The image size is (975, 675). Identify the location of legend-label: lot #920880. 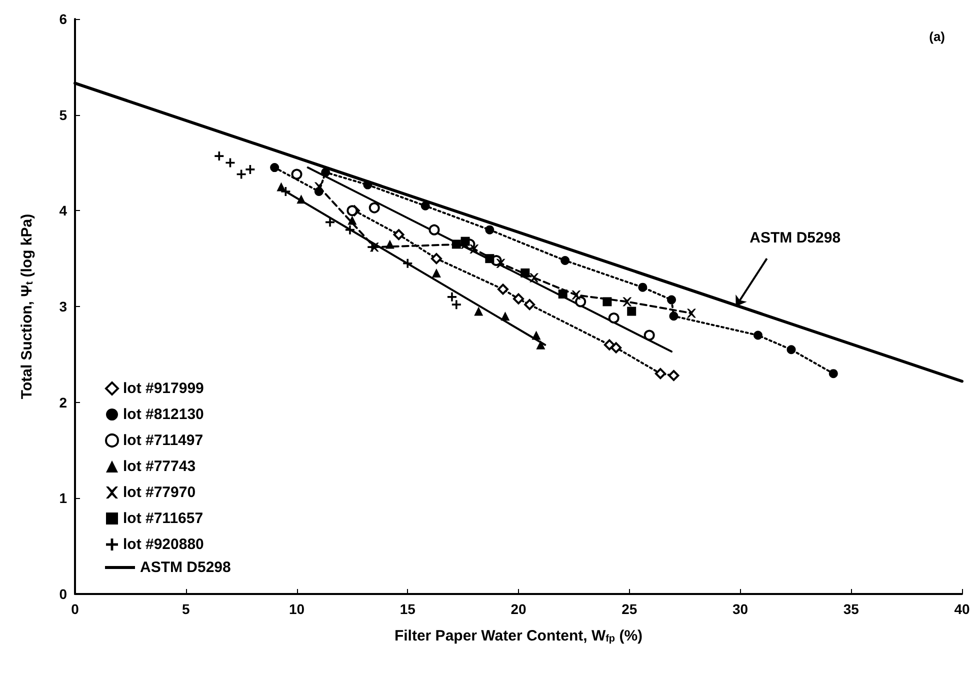
(163, 544).